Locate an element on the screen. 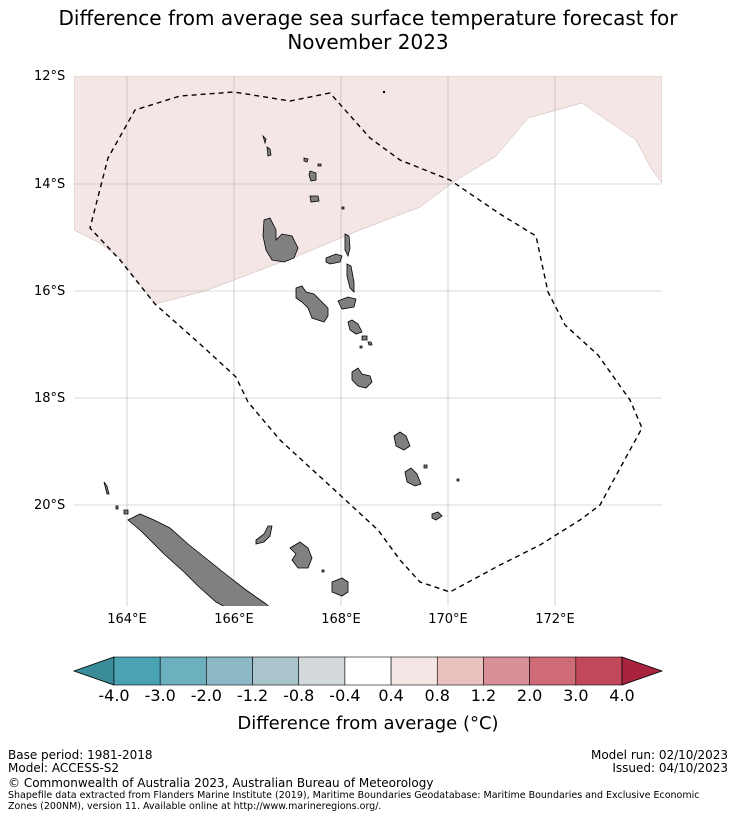 This screenshot has height=816, width=736. land-new-caledonia is located at coordinates (226, 543).